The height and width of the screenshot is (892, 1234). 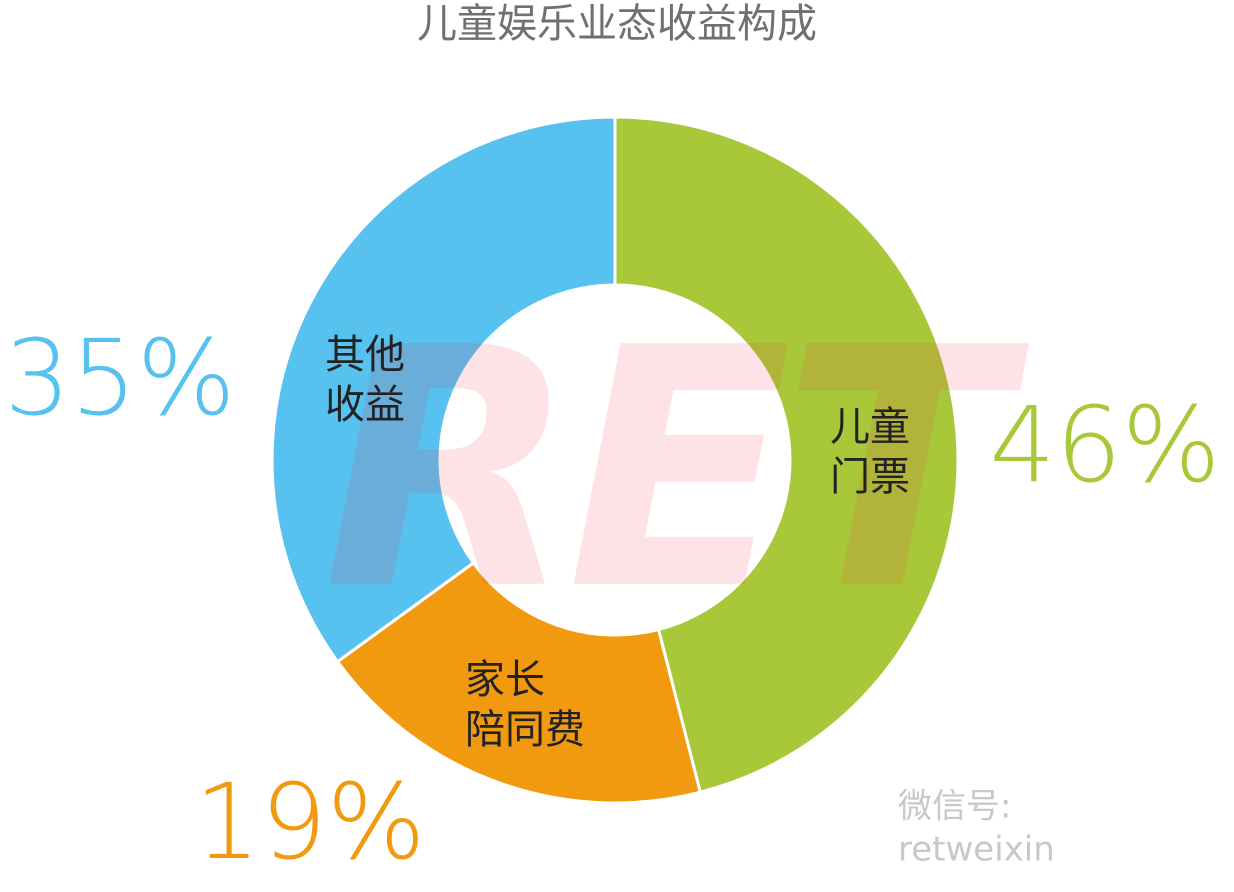 I want to click on chart-title: 儿童娱乐业态收益构成, so click(x=617, y=24).